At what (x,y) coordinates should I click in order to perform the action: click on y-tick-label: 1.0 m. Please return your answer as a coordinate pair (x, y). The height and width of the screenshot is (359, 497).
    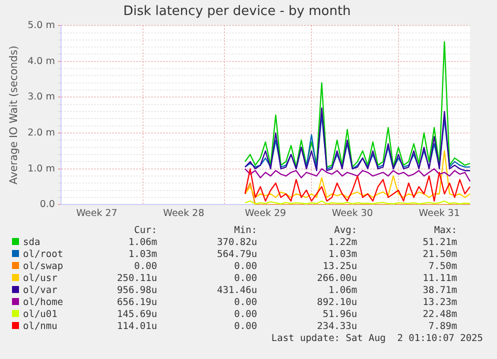
    Looking at the image, I should click on (41, 168).